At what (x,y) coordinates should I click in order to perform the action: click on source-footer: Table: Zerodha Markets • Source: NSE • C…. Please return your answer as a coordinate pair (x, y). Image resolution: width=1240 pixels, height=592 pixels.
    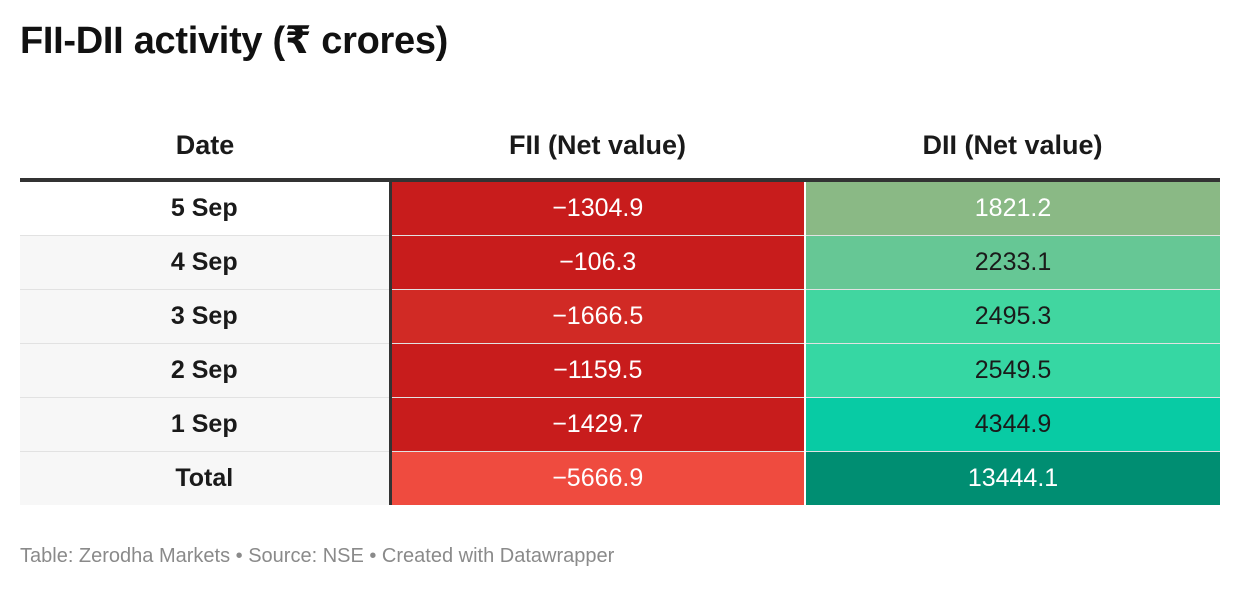
    Looking at the image, I should click on (317, 556).